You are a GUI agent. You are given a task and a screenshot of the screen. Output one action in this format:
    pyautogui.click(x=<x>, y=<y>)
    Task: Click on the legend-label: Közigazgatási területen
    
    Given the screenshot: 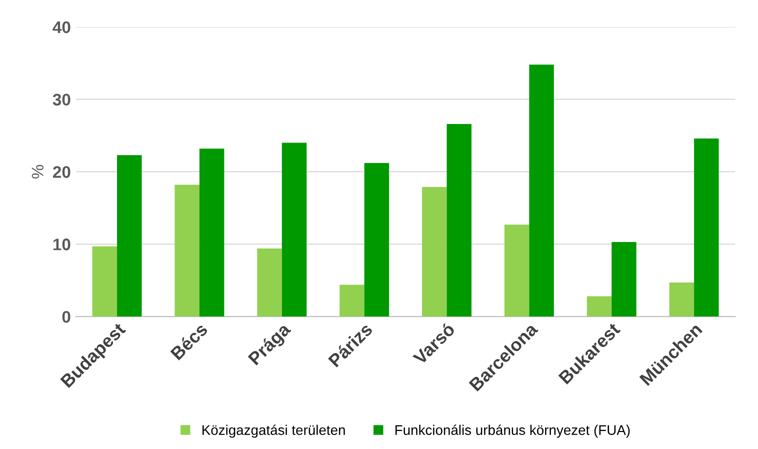 What is the action you would take?
    pyautogui.click(x=273, y=431)
    